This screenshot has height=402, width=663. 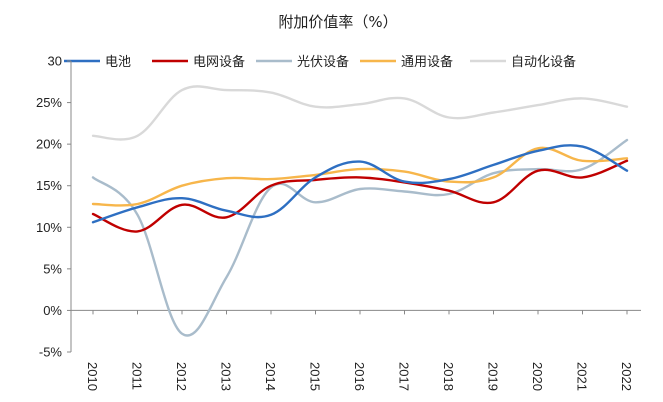 What do you see at coordinates (49, 227) in the screenshot?
I see `y-tick-label: 10%` at bounding box center [49, 227].